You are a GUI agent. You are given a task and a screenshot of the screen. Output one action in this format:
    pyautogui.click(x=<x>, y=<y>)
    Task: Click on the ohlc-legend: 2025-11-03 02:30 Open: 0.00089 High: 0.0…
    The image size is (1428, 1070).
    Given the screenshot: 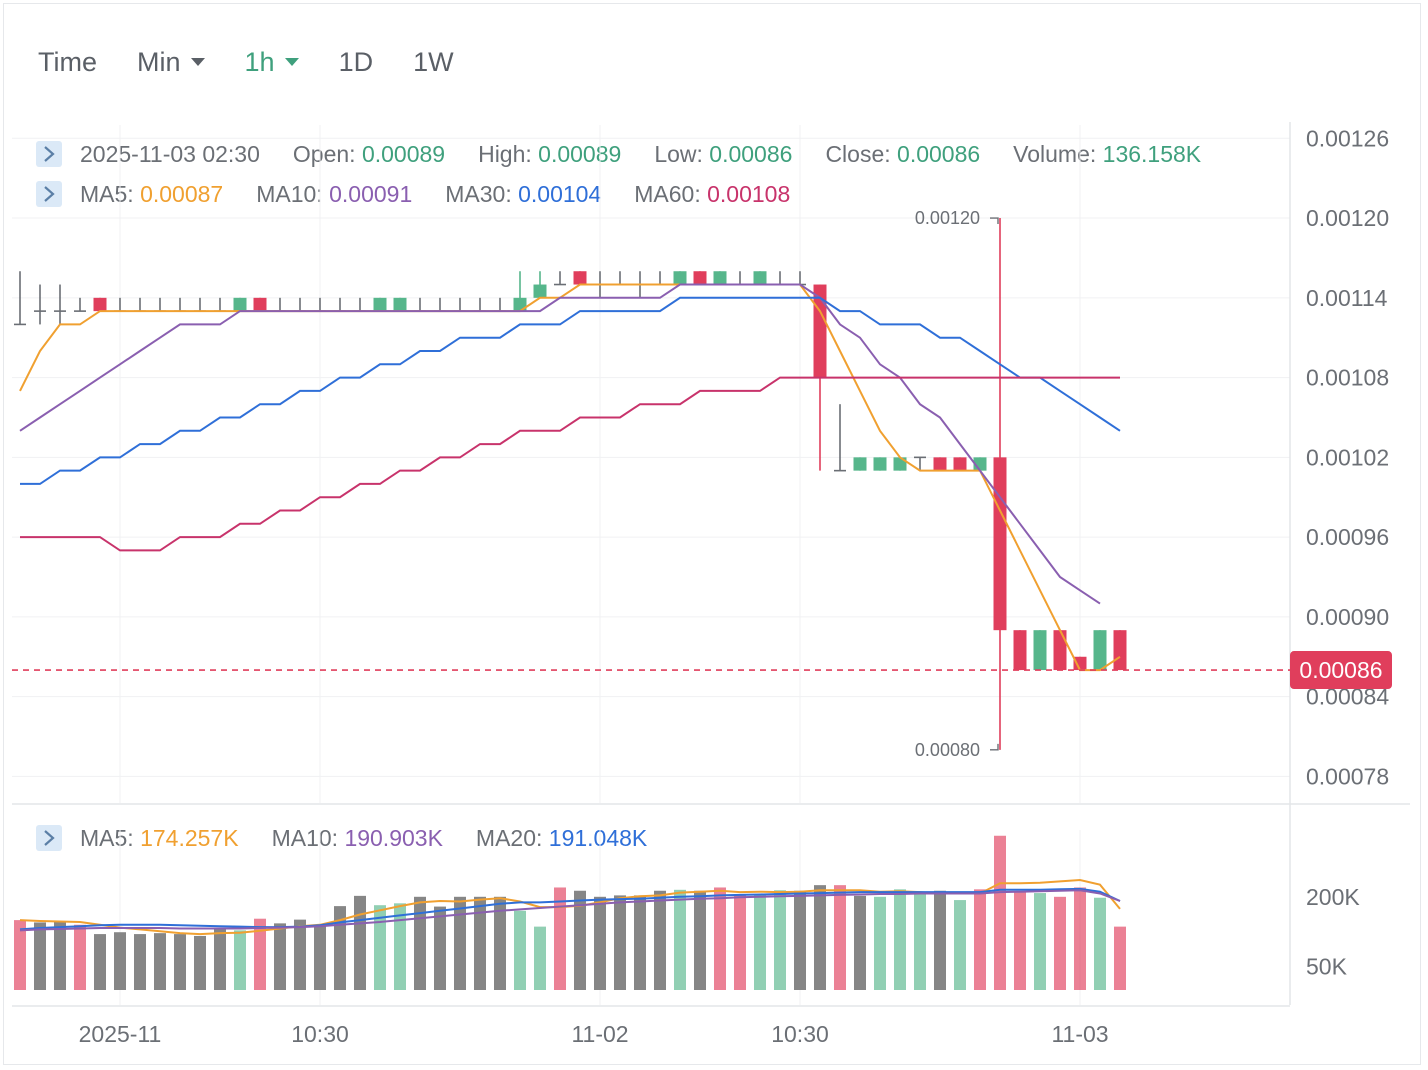 What is the action you would take?
    pyautogui.click(x=635, y=154)
    